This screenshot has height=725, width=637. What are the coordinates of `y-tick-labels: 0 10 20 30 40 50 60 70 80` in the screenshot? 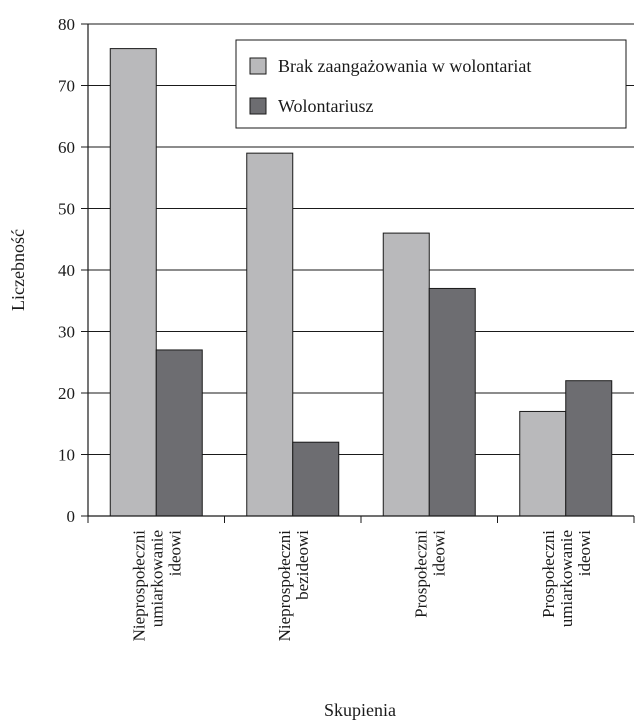 It's located at (66, 270).